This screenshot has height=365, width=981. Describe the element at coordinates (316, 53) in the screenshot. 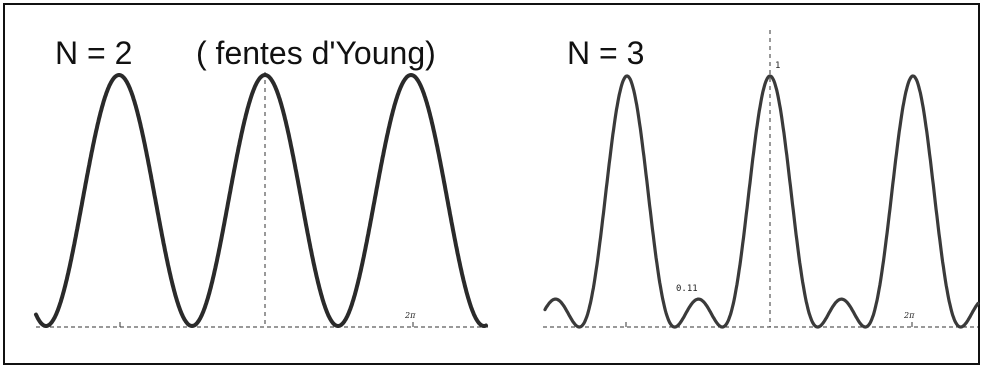

I see `panel-n2-subtitle: ( fentes d'Young)` at that location.